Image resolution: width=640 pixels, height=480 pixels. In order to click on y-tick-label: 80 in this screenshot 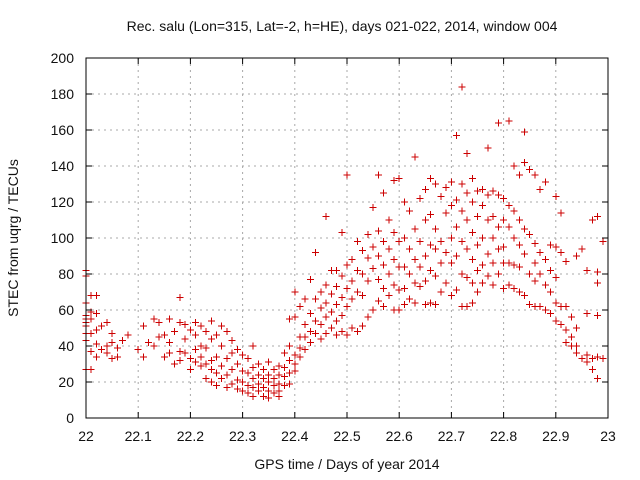, I will do `click(66, 274)`.